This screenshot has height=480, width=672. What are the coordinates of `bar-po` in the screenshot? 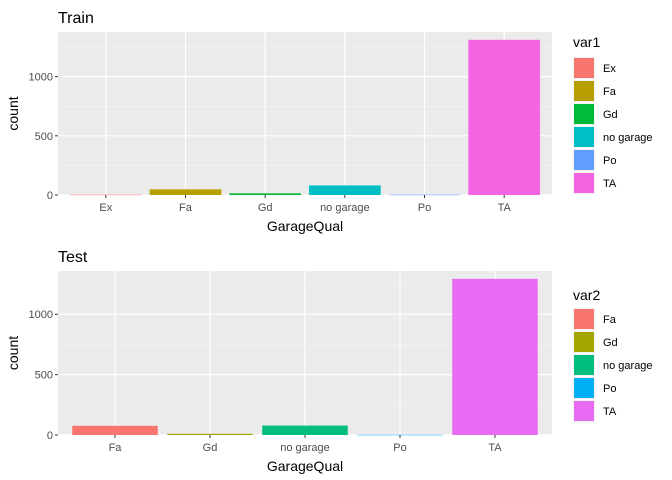 It's located at (424, 195).